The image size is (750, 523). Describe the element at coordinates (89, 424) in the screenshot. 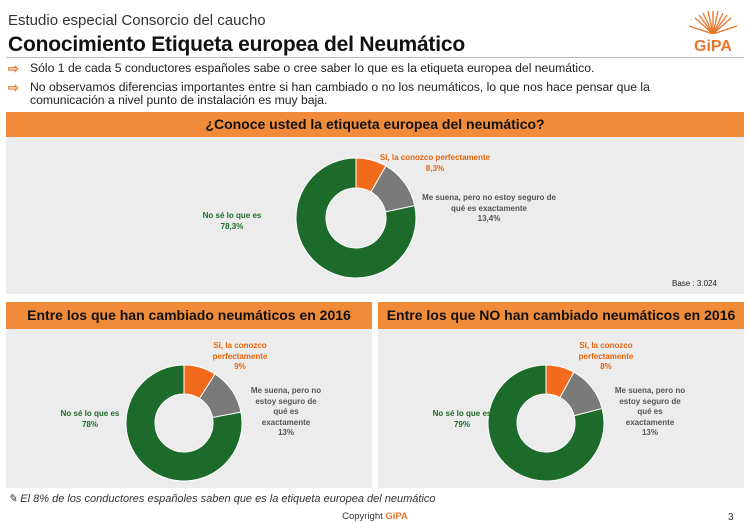

I see `slice-value: 78%` at that location.